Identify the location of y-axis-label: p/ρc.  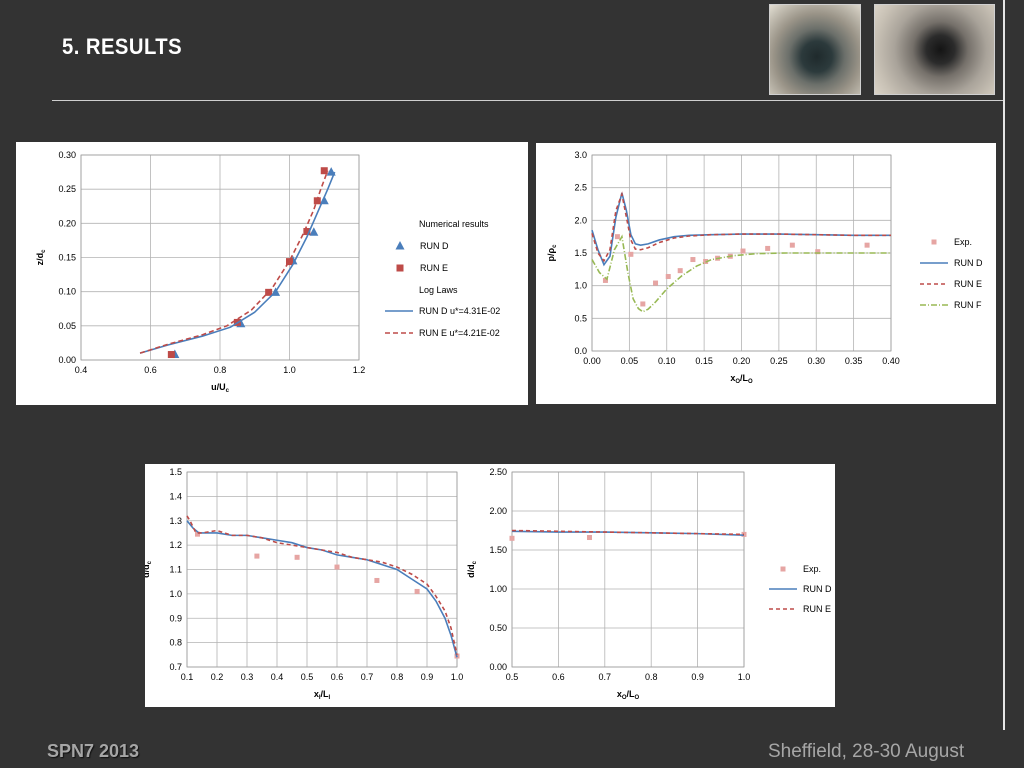
(552, 253).